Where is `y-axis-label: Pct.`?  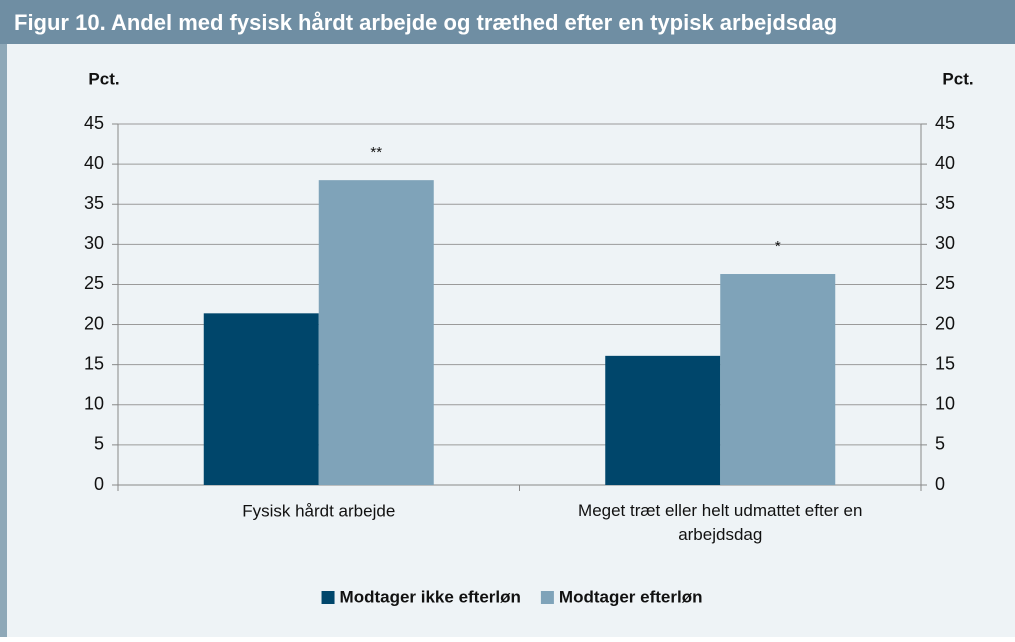 y-axis-label: Pct. is located at coordinates (103, 78).